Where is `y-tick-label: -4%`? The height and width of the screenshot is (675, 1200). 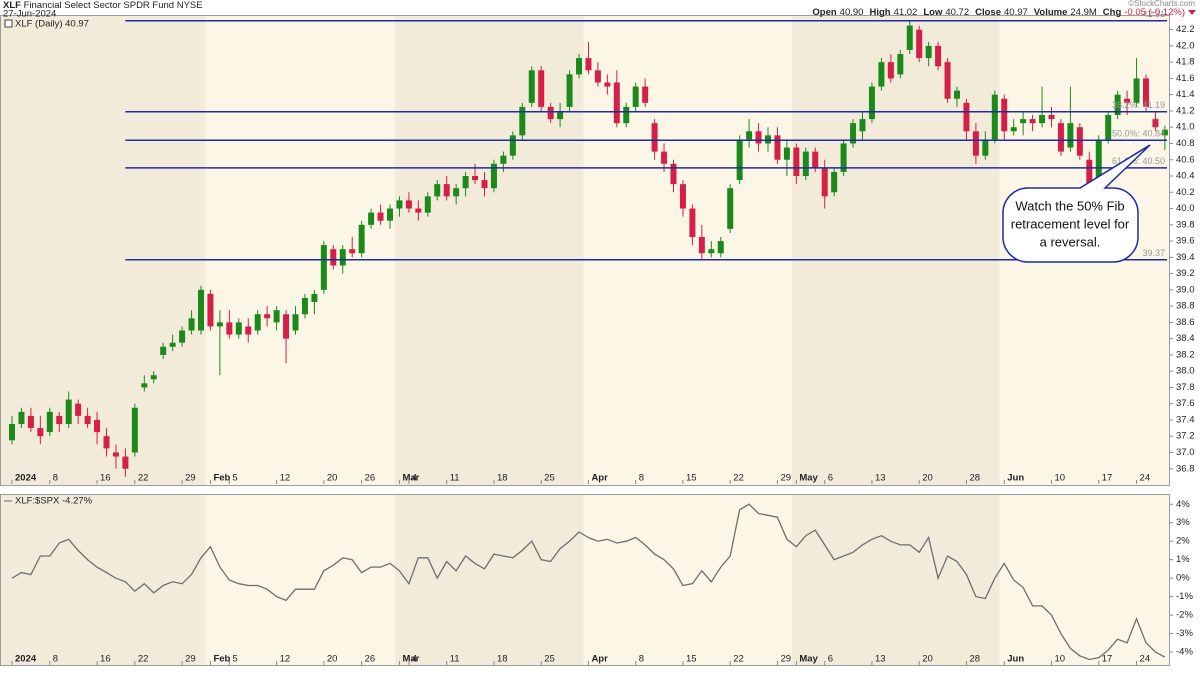
y-tick-label: -4% is located at coordinates (1184, 652).